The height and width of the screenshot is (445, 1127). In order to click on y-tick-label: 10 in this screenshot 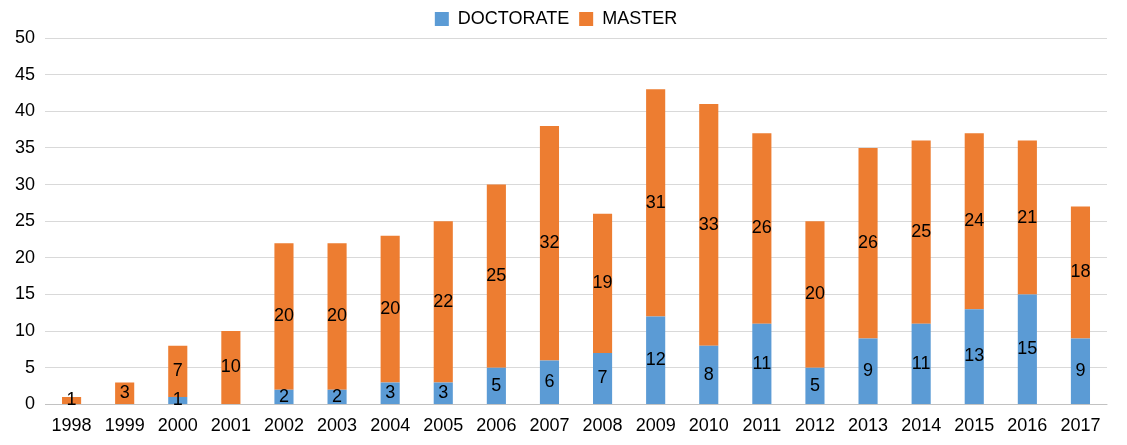, I will do `click(25, 330)`.